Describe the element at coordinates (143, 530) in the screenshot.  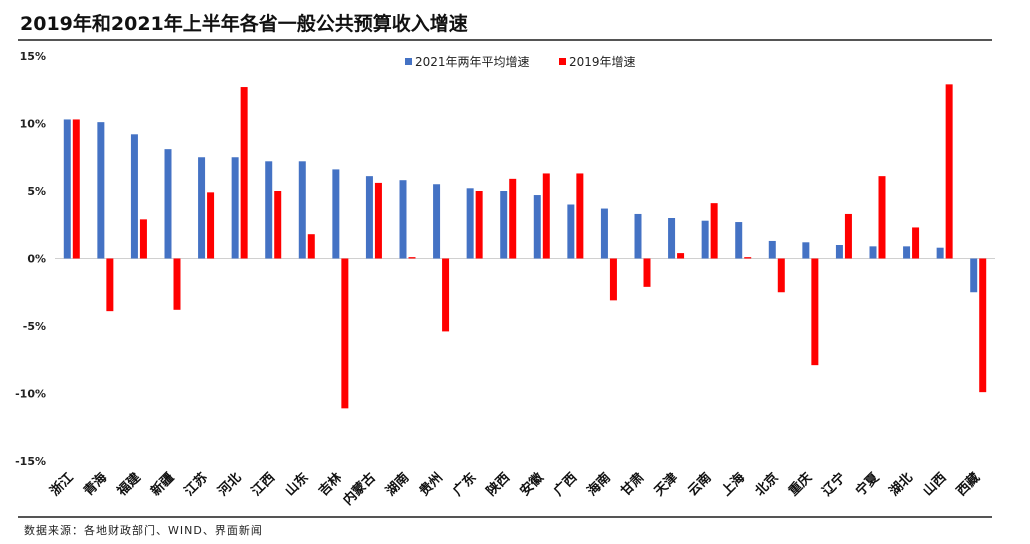
I see `source-note: 数据来源：各地财政部门、WIND、界面新闻` at that location.